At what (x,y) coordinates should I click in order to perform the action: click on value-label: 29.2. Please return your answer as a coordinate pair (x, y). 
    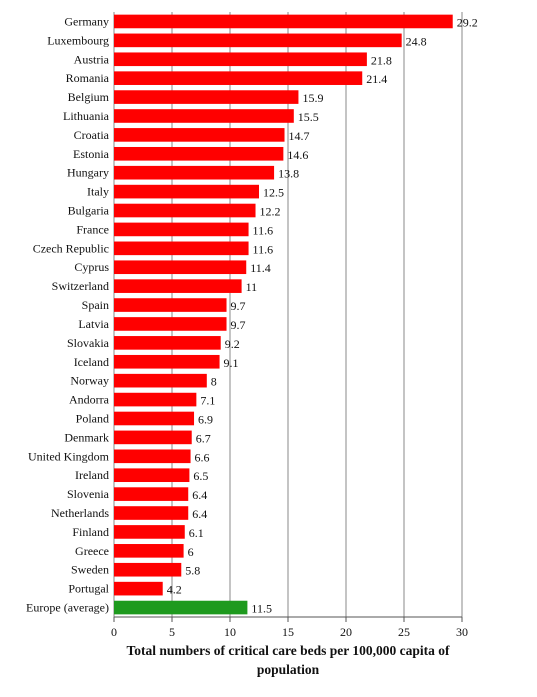
    Looking at the image, I should click on (467, 22).